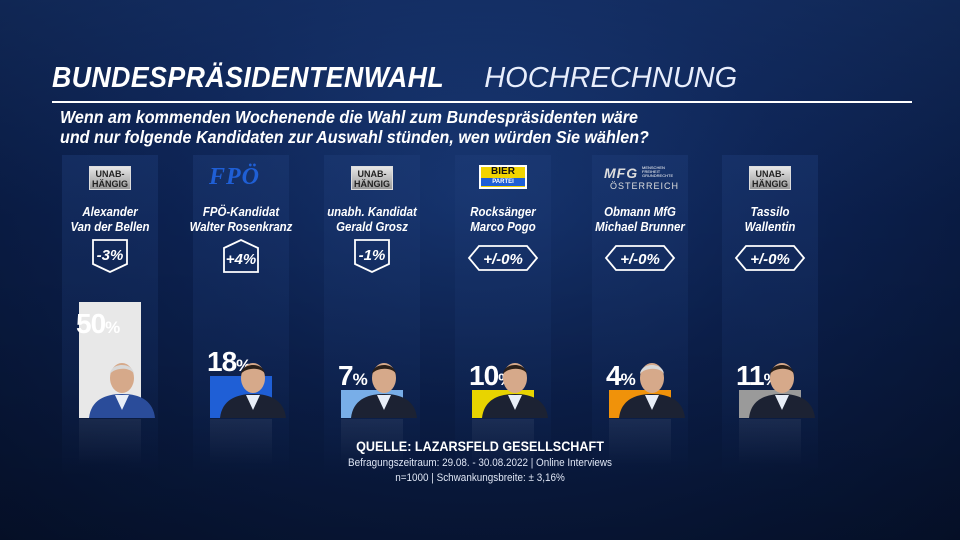 This screenshot has width=960, height=540. I want to click on candidate-name-line-1: Tassilo, so click(770, 211).